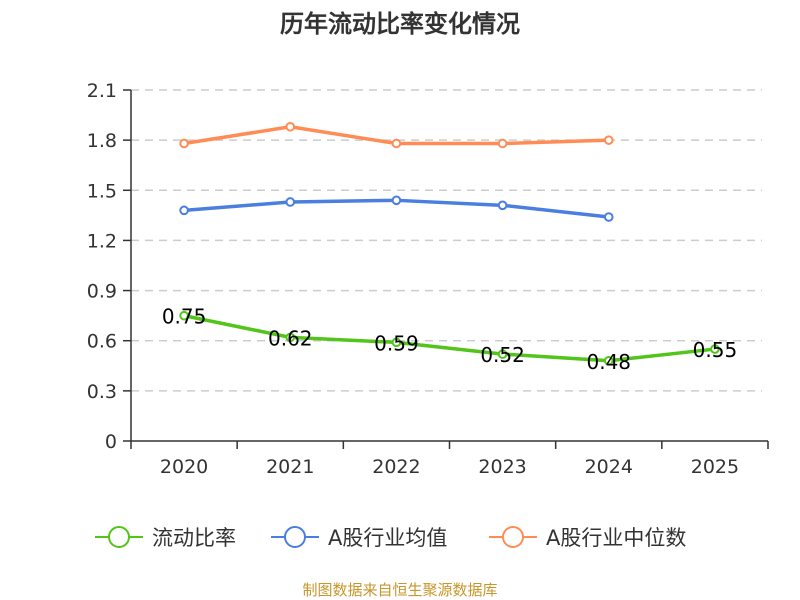 This screenshot has height=600, width=800. I want to click on legend-label: A股行业中位数, so click(616, 538).